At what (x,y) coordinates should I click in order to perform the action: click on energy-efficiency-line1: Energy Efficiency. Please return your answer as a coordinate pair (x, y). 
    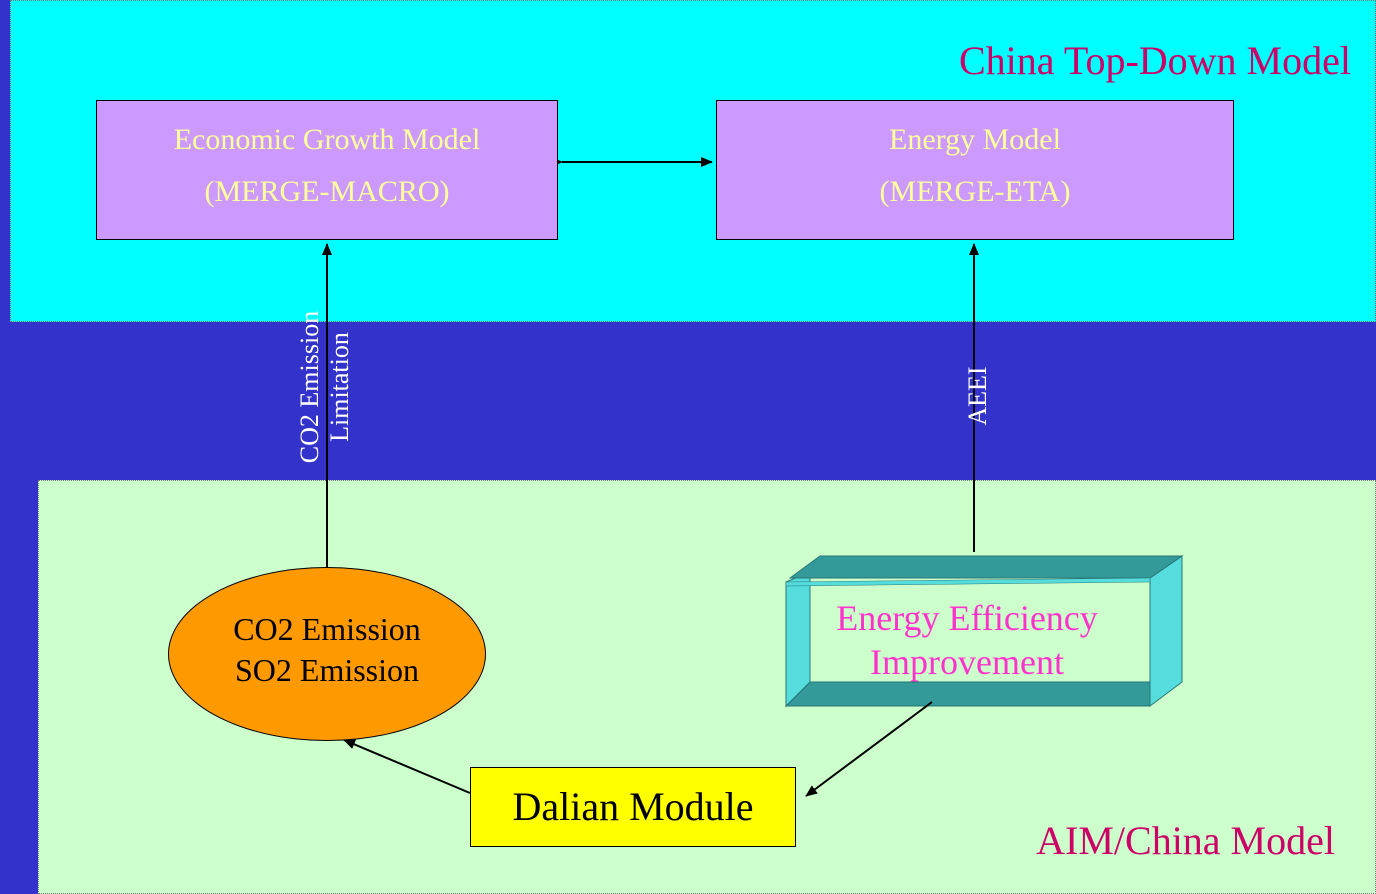
    Looking at the image, I should click on (967, 618).